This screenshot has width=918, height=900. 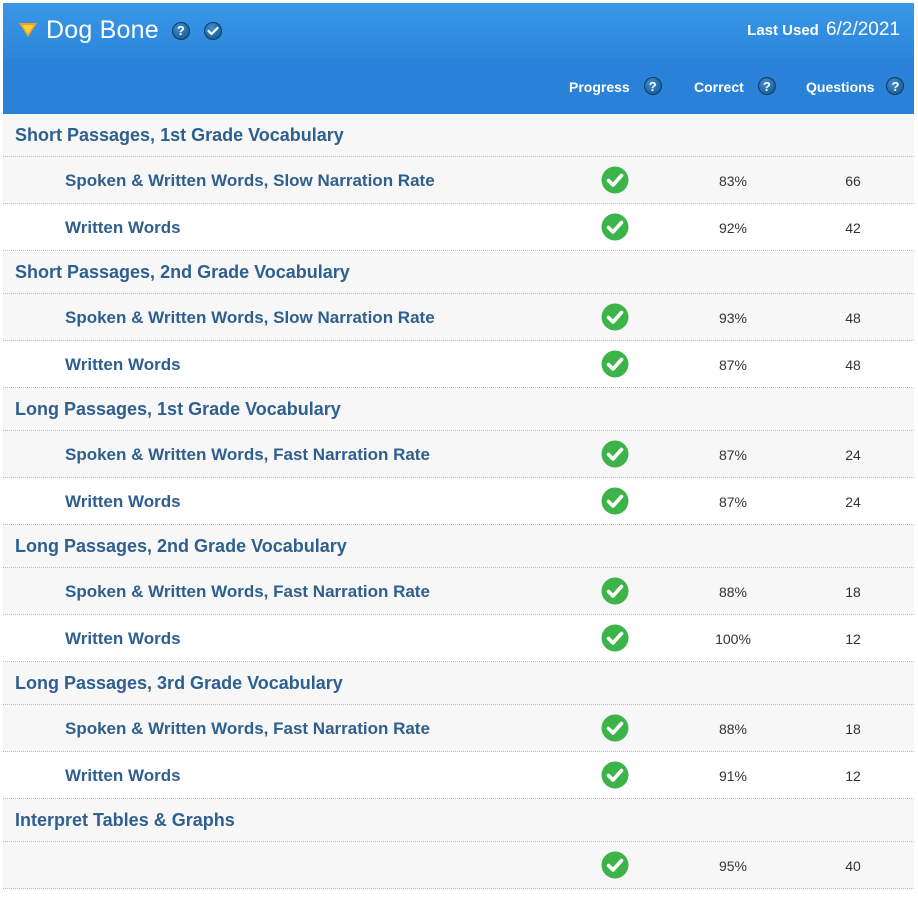 I want to click on lesson-title: Dog Bone, so click(x=102, y=30).